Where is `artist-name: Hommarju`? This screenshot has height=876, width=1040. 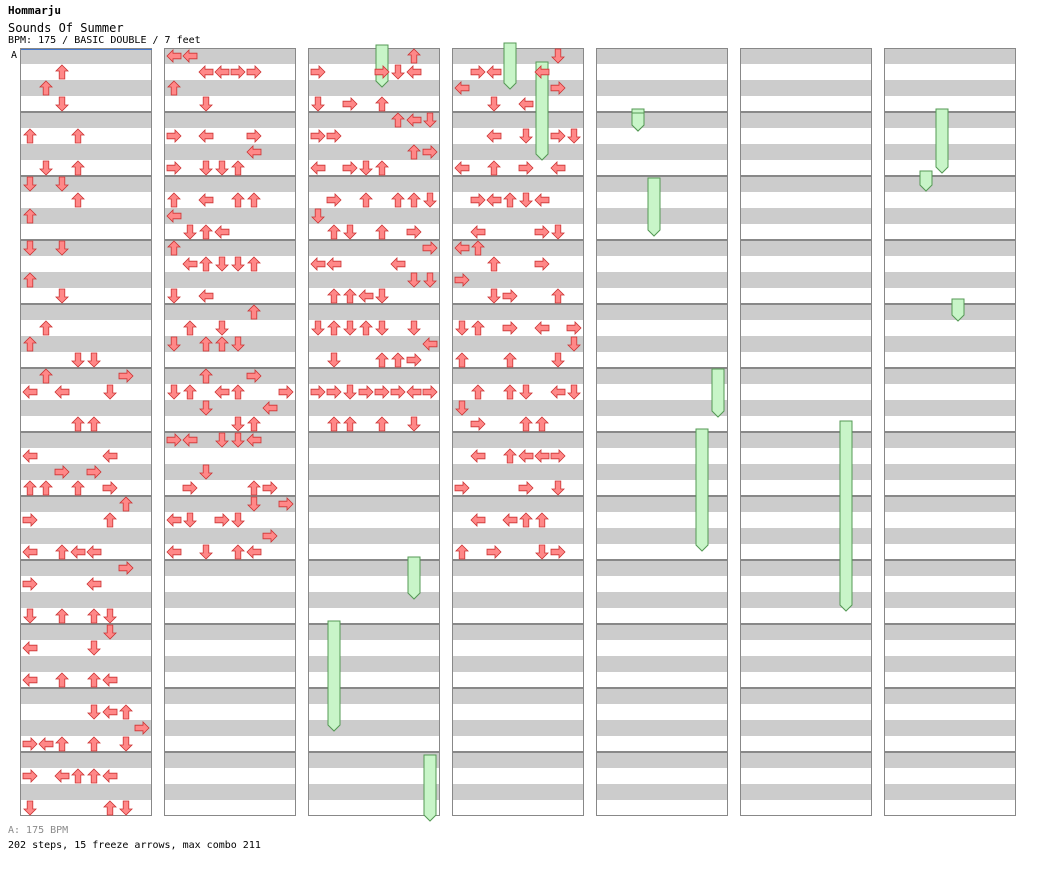
artist-name: Hommarju is located at coordinates (34, 10).